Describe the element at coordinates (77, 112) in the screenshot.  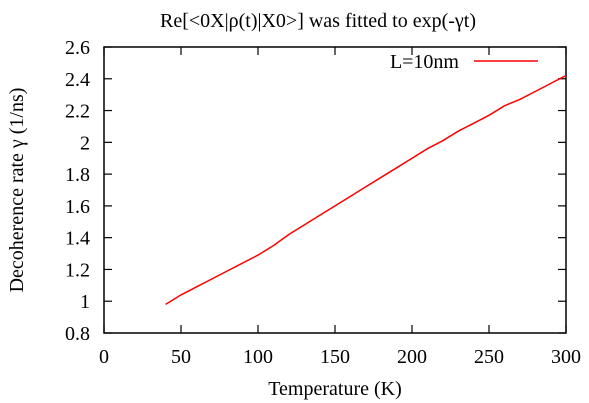
I see `y-tick-label: 2.2` at that location.